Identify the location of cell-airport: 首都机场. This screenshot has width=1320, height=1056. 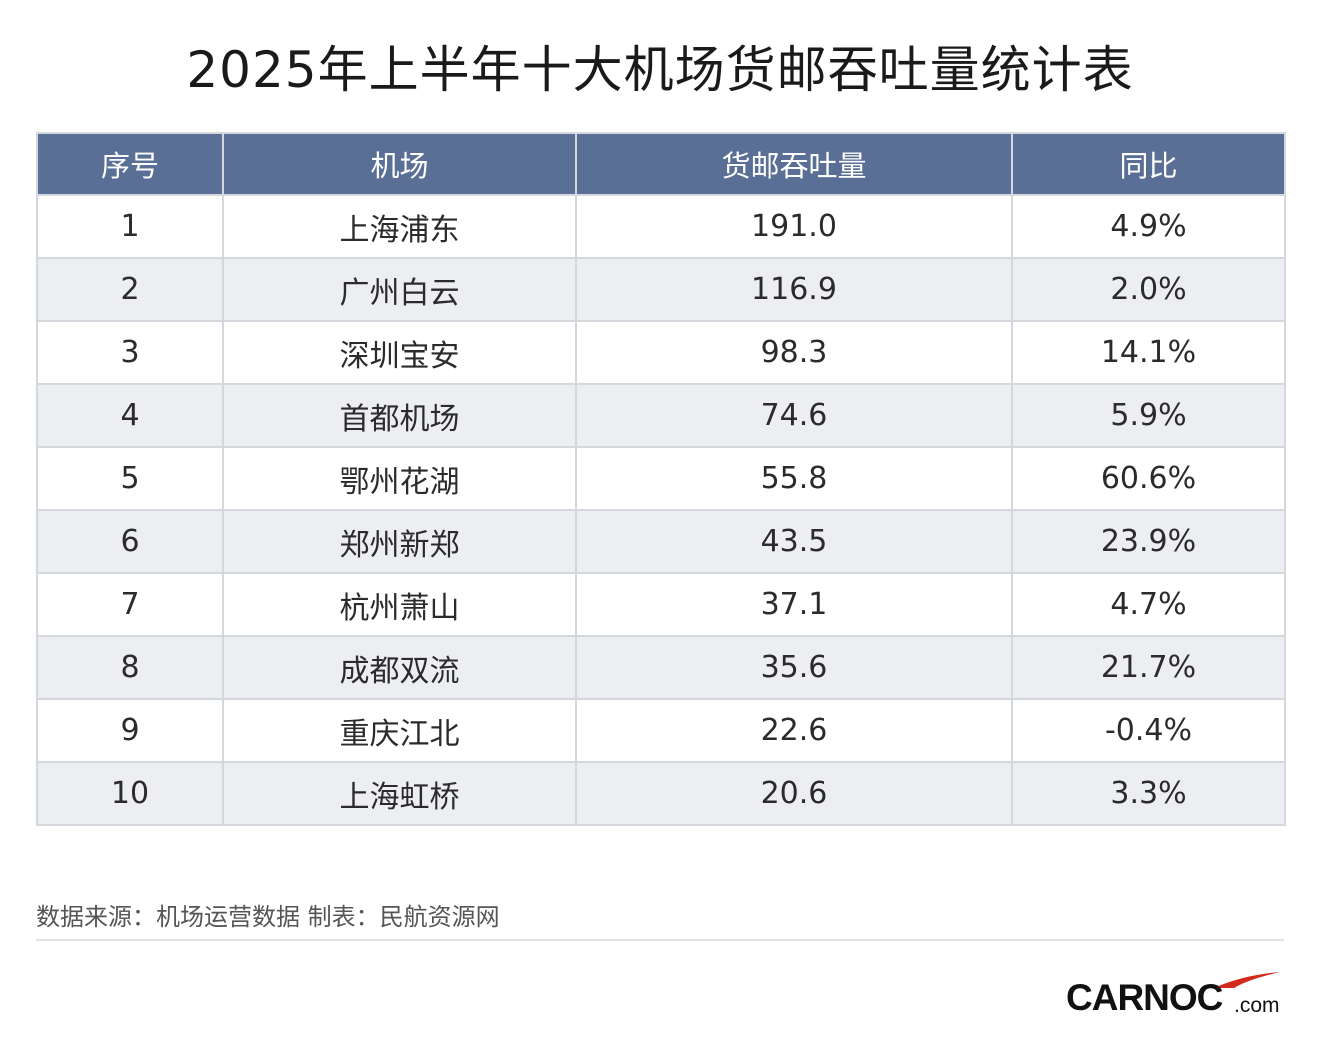
(399, 415).